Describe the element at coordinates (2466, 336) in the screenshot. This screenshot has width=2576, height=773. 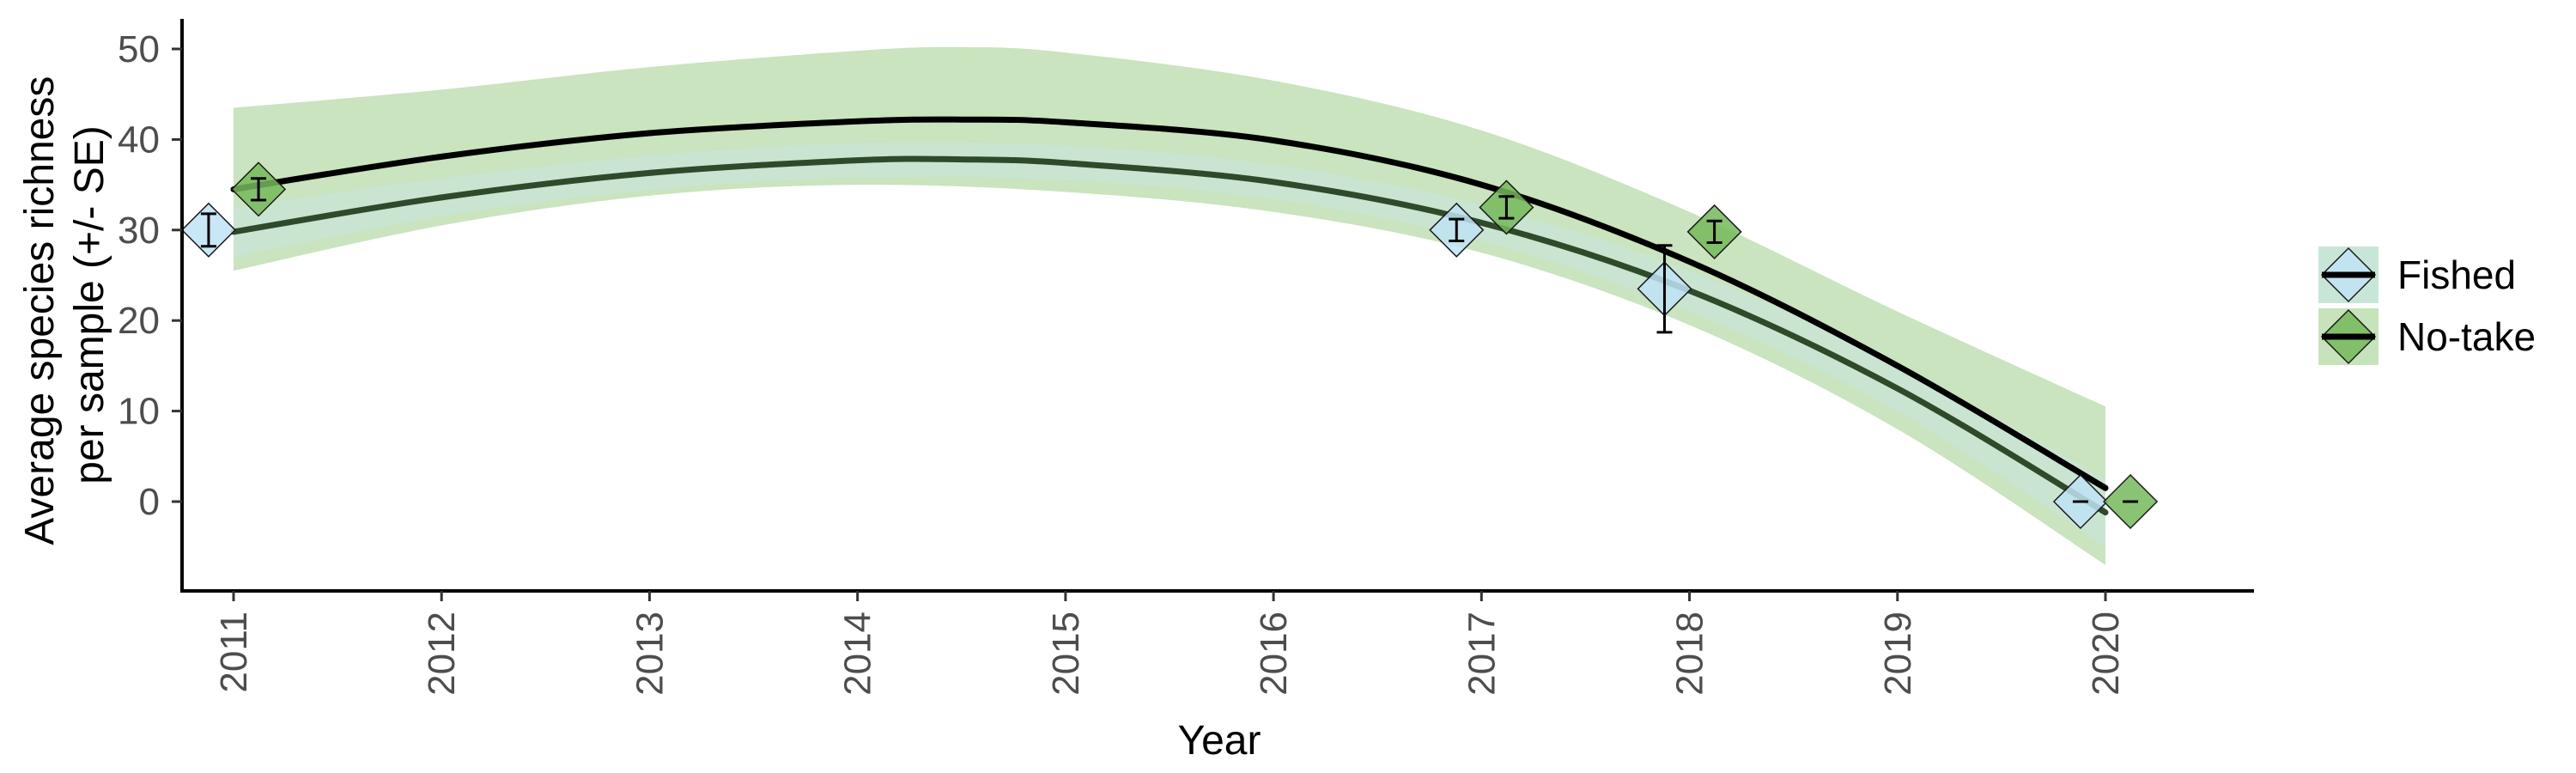
I see `legend-label-no-take: No-take` at that location.